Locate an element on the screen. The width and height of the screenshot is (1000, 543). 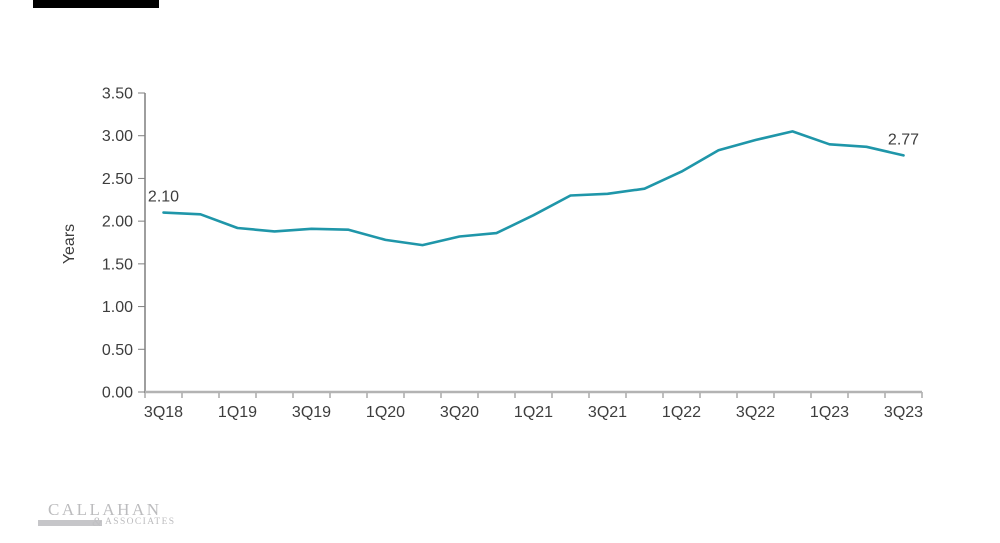
y-tick-label: 0.50 is located at coordinates (117, 350).